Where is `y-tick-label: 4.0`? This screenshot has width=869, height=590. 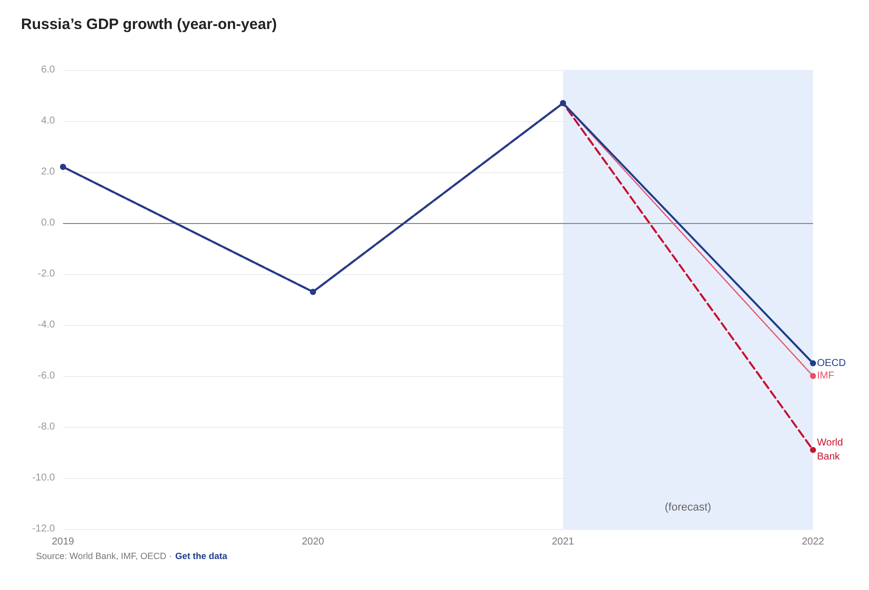
y-tick-label: 4.0 is located at coordinates (48, 121).